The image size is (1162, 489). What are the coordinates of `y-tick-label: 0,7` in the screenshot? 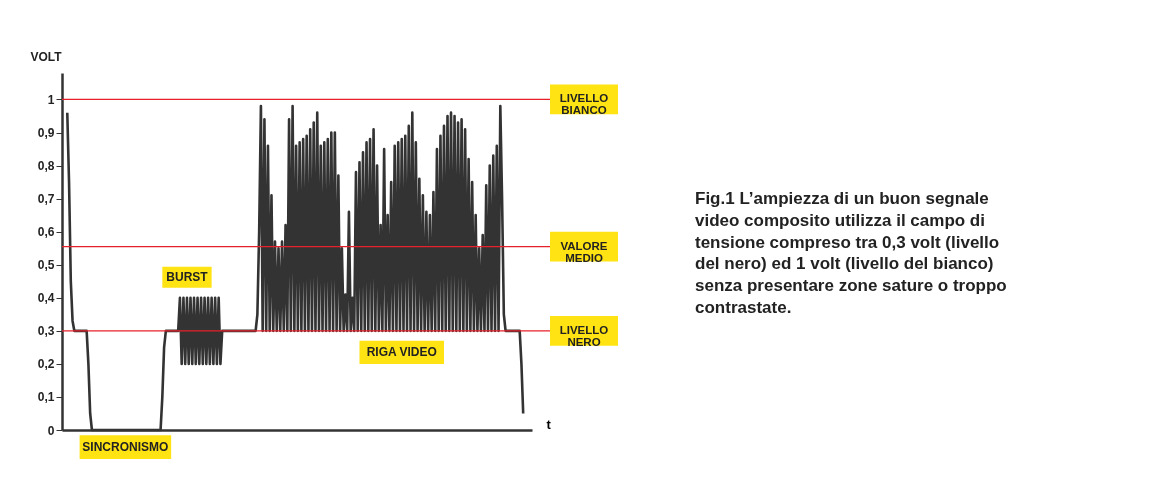 It's located at (46, 199).